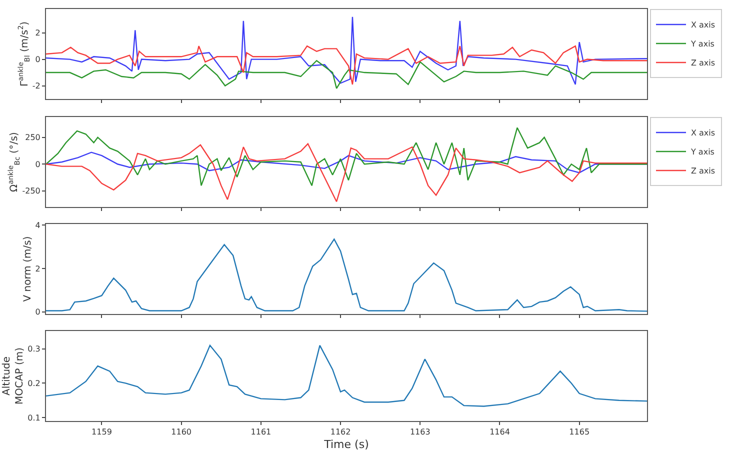 The width and height of the screenshot is (731, 453). I want to click on y-tick-label: 0.3, so click(34, 349).